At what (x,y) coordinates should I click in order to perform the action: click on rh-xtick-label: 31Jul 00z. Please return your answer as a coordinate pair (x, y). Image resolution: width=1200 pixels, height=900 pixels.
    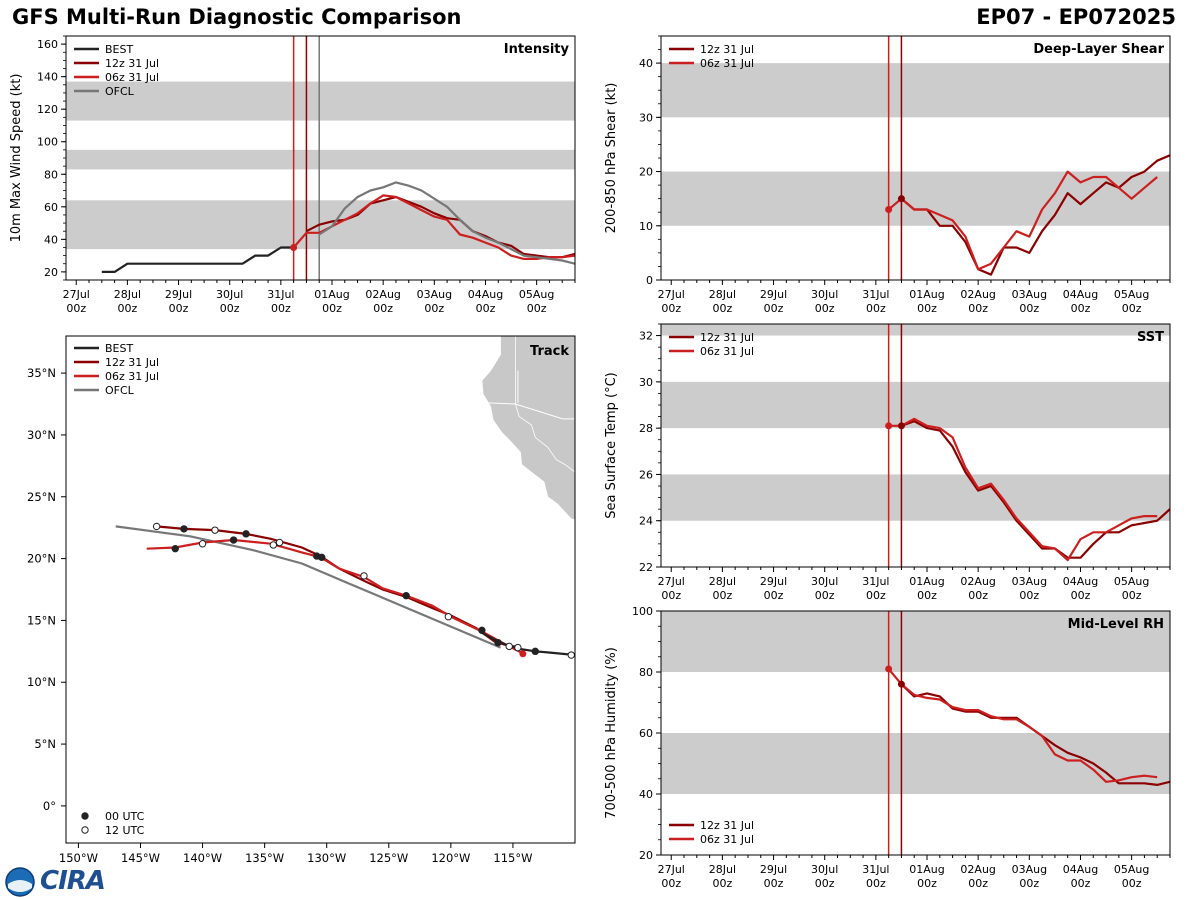
    Looking at the image, I should click on (875, 876).